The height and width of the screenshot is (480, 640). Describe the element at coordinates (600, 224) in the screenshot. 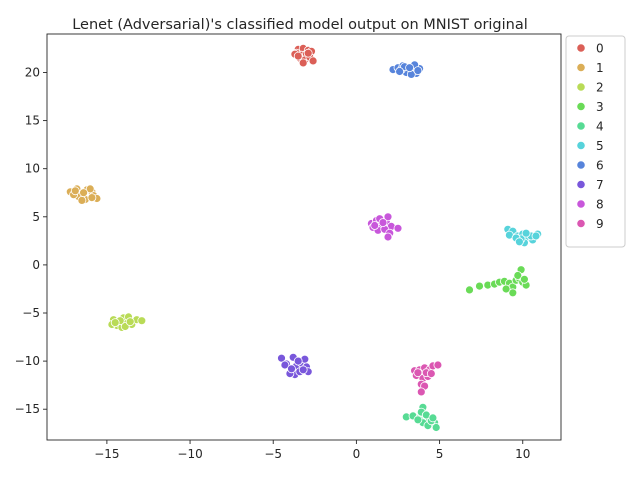

I see `legend-label-9: 9` at that location.